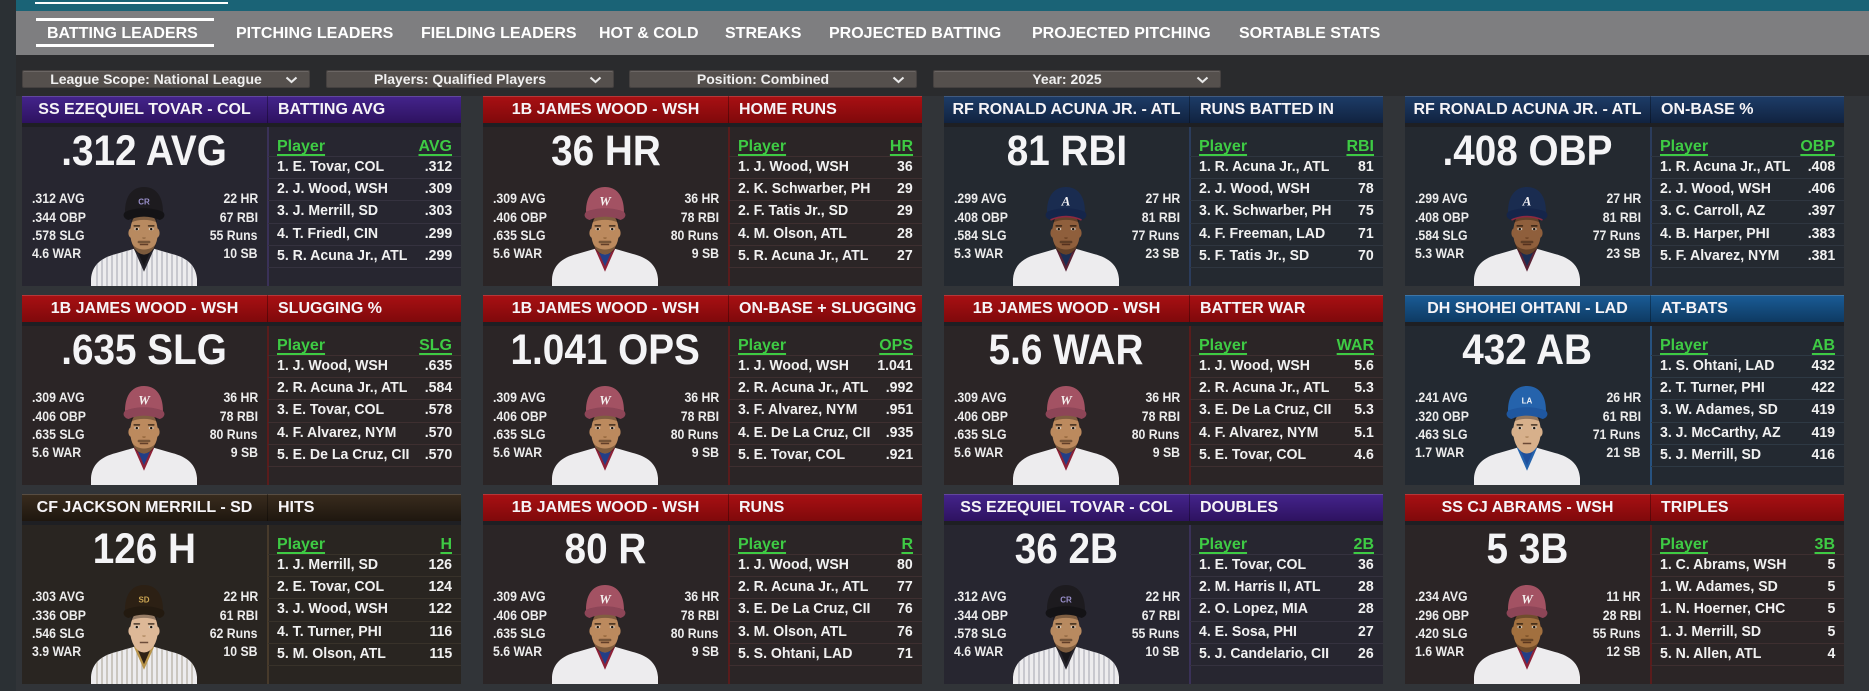 The height and width of the screenshot is (691, 1869). What do you see at coordinates (143, 600) in the screenshot?
I see `svg-text: SD` at bounding box center [143, 600].